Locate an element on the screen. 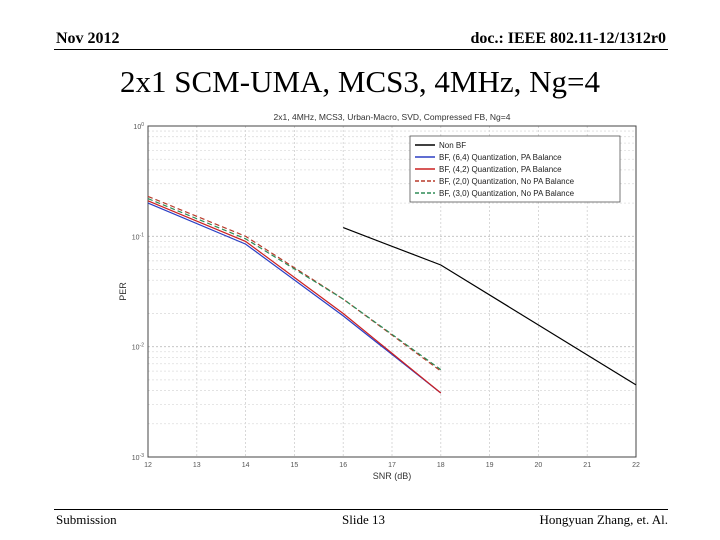 The width and height of the screenshot is (720, 540). legend-entry: BF, (6,4) Quantization, PA Balance is located at coordinates (500, 157).